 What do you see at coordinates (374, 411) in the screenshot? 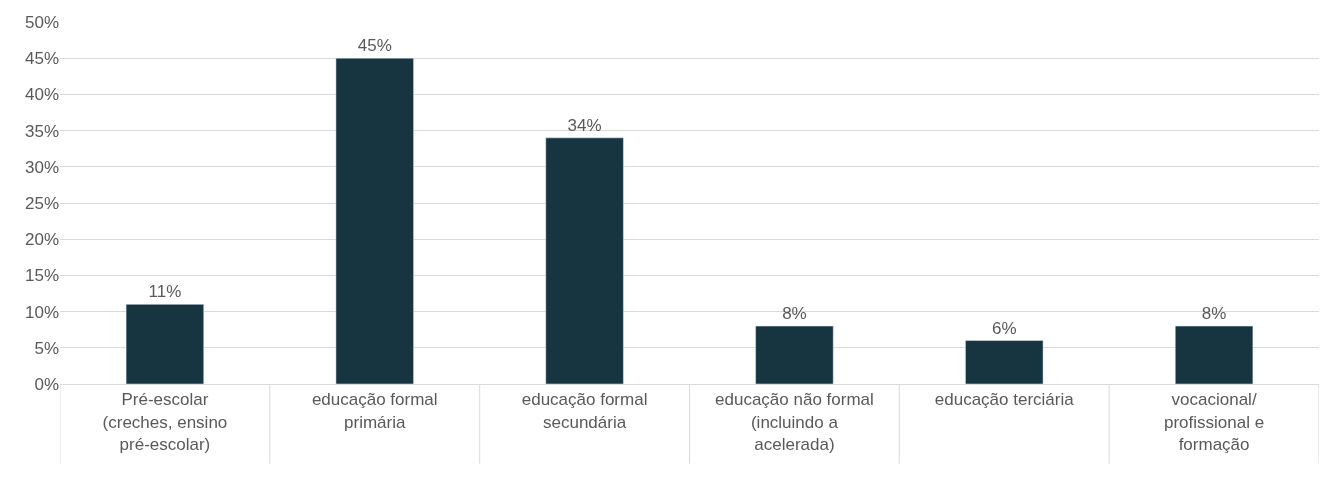
I see `x-tick-label: educação formal primária` at bounding box center [374, 411].